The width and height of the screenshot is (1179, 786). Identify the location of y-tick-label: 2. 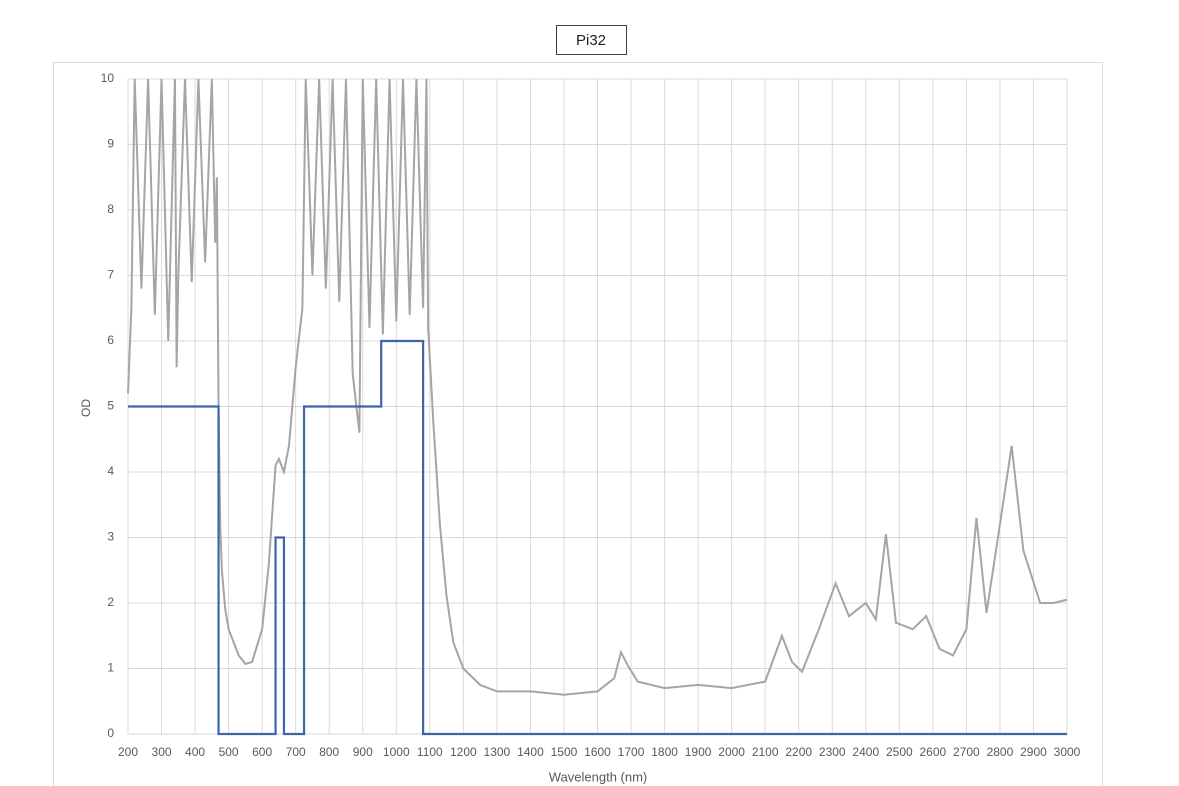
(110, 602).